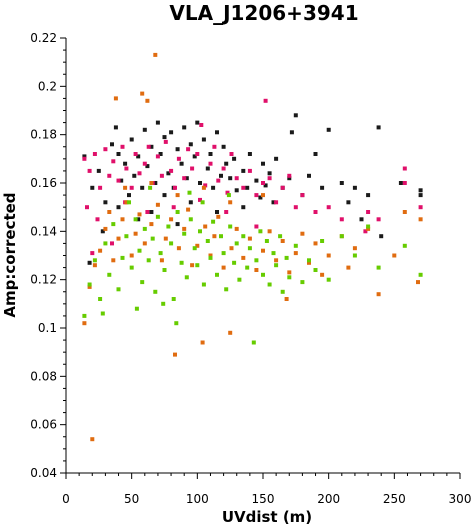 This screenshot has height=531, width=471. What do you see at coordinates (43, 473) in the screenshot?
I see `y-tick-label: 0.04` at bounding box center [43, 473].